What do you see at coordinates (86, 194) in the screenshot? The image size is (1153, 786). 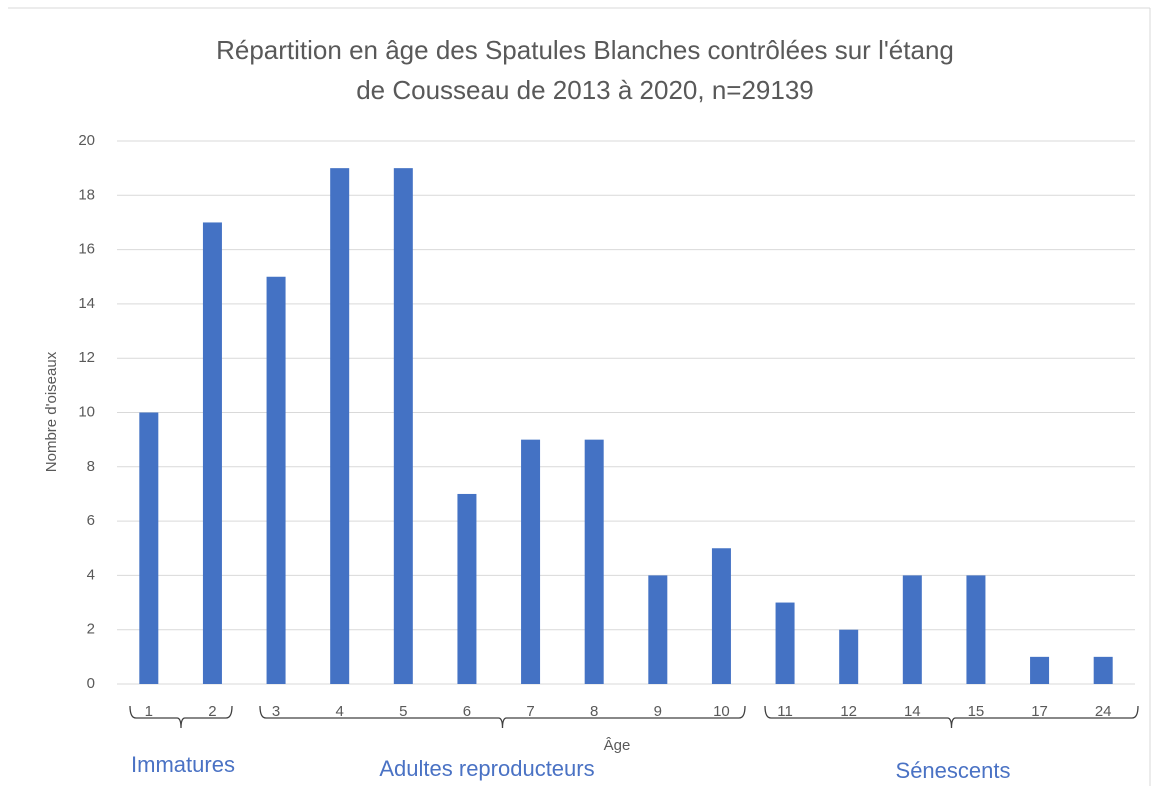 I see `y-tick-label: 18` at bounding box center [86, 194].